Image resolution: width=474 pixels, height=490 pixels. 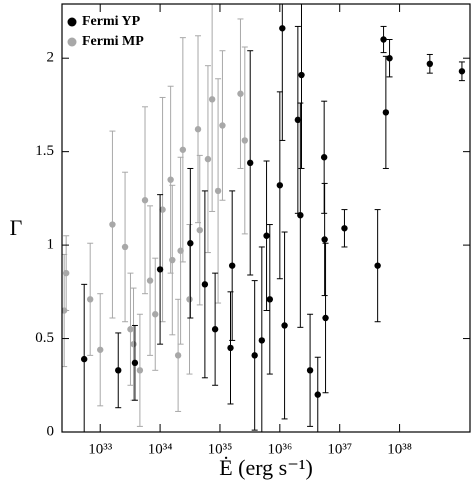 What do you see at coordinates (111, 21) in the screenshot?
I see `legend-label: Fermi YP` at bounding box center [111, 21].